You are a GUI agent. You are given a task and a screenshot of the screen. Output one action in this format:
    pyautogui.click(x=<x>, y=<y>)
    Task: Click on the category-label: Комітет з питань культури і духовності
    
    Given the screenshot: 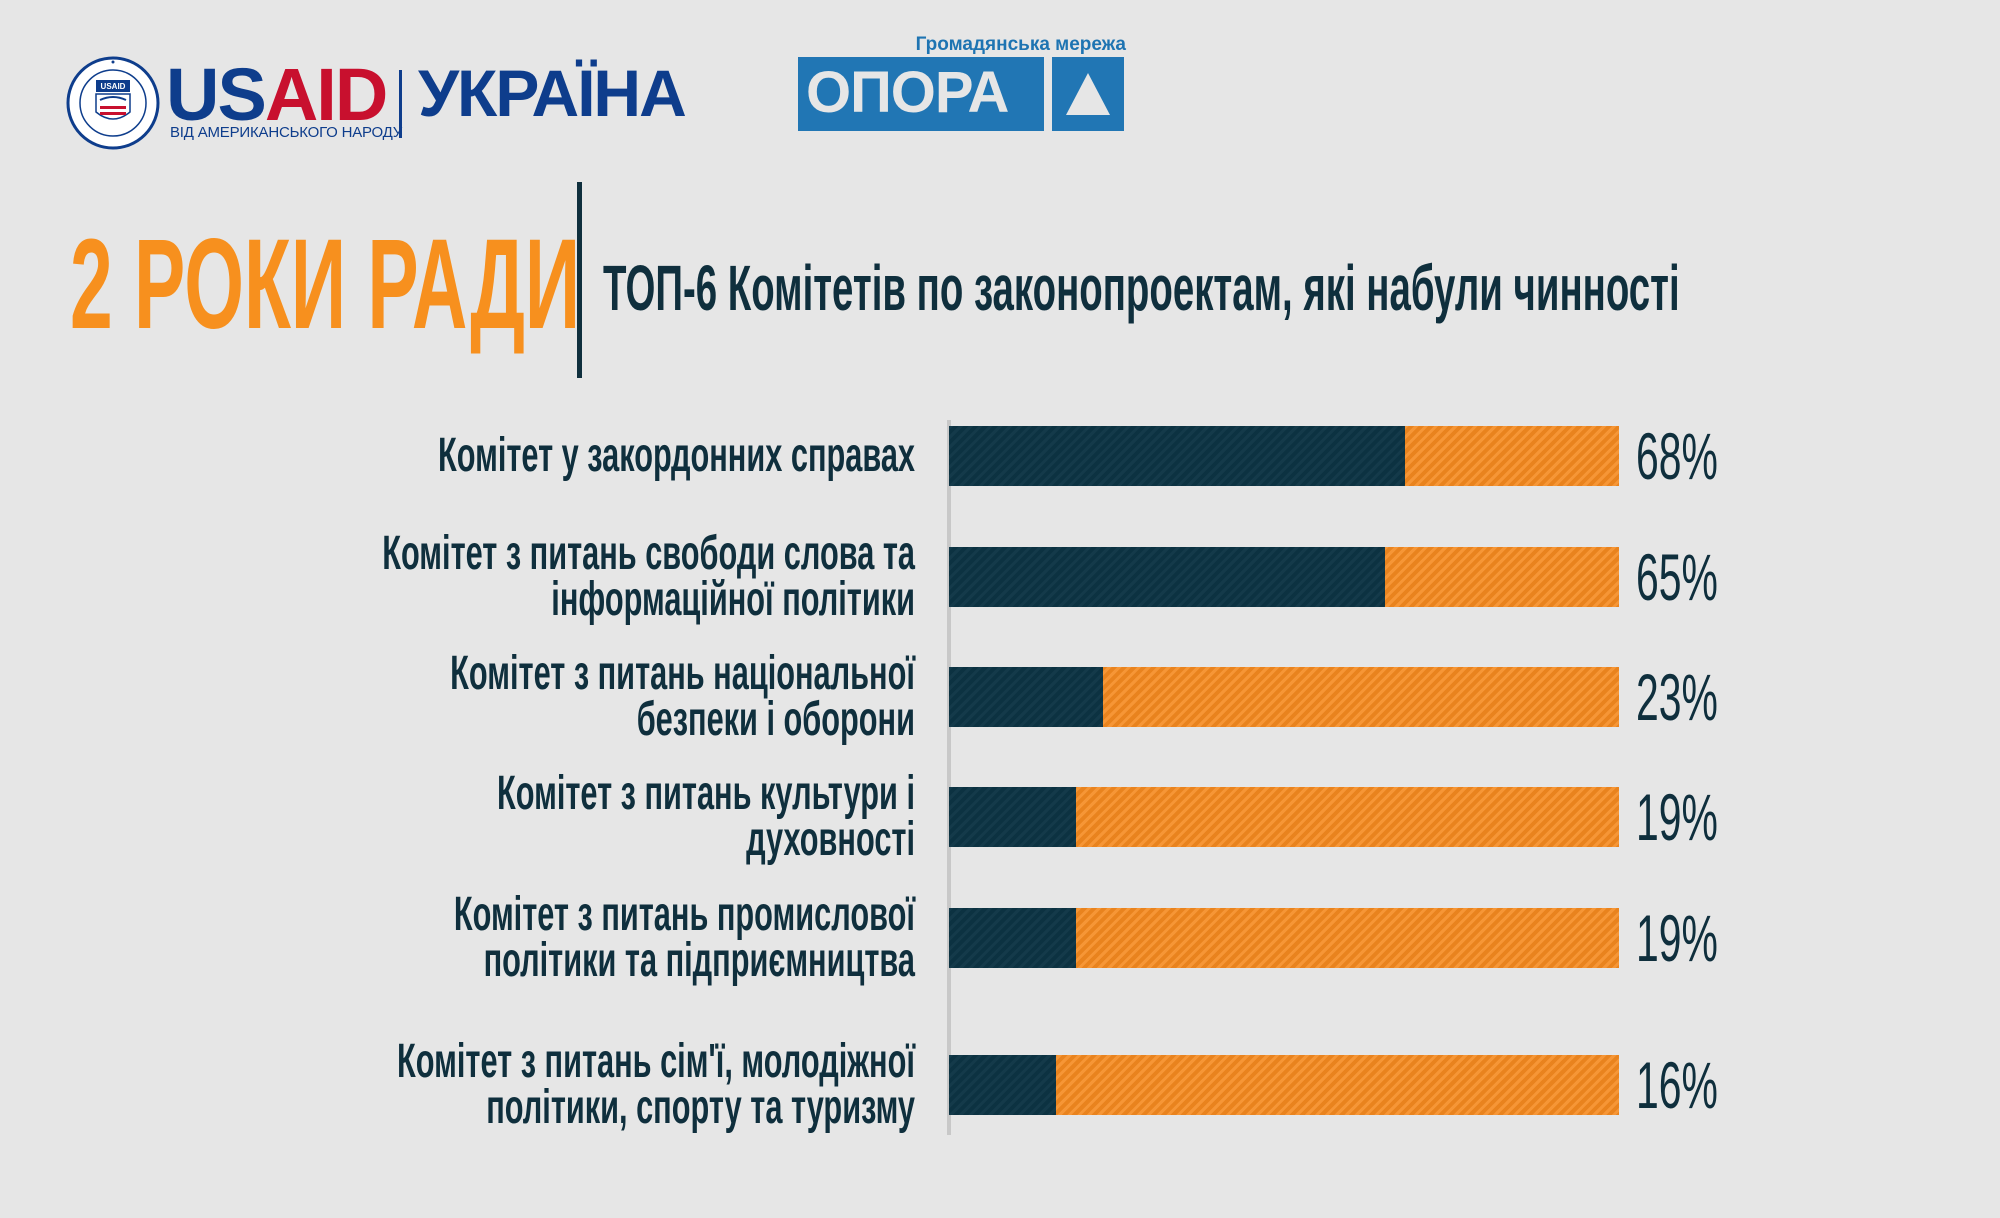 What is the action you would take?
    pyautogui.click(x=706, y=816)
    